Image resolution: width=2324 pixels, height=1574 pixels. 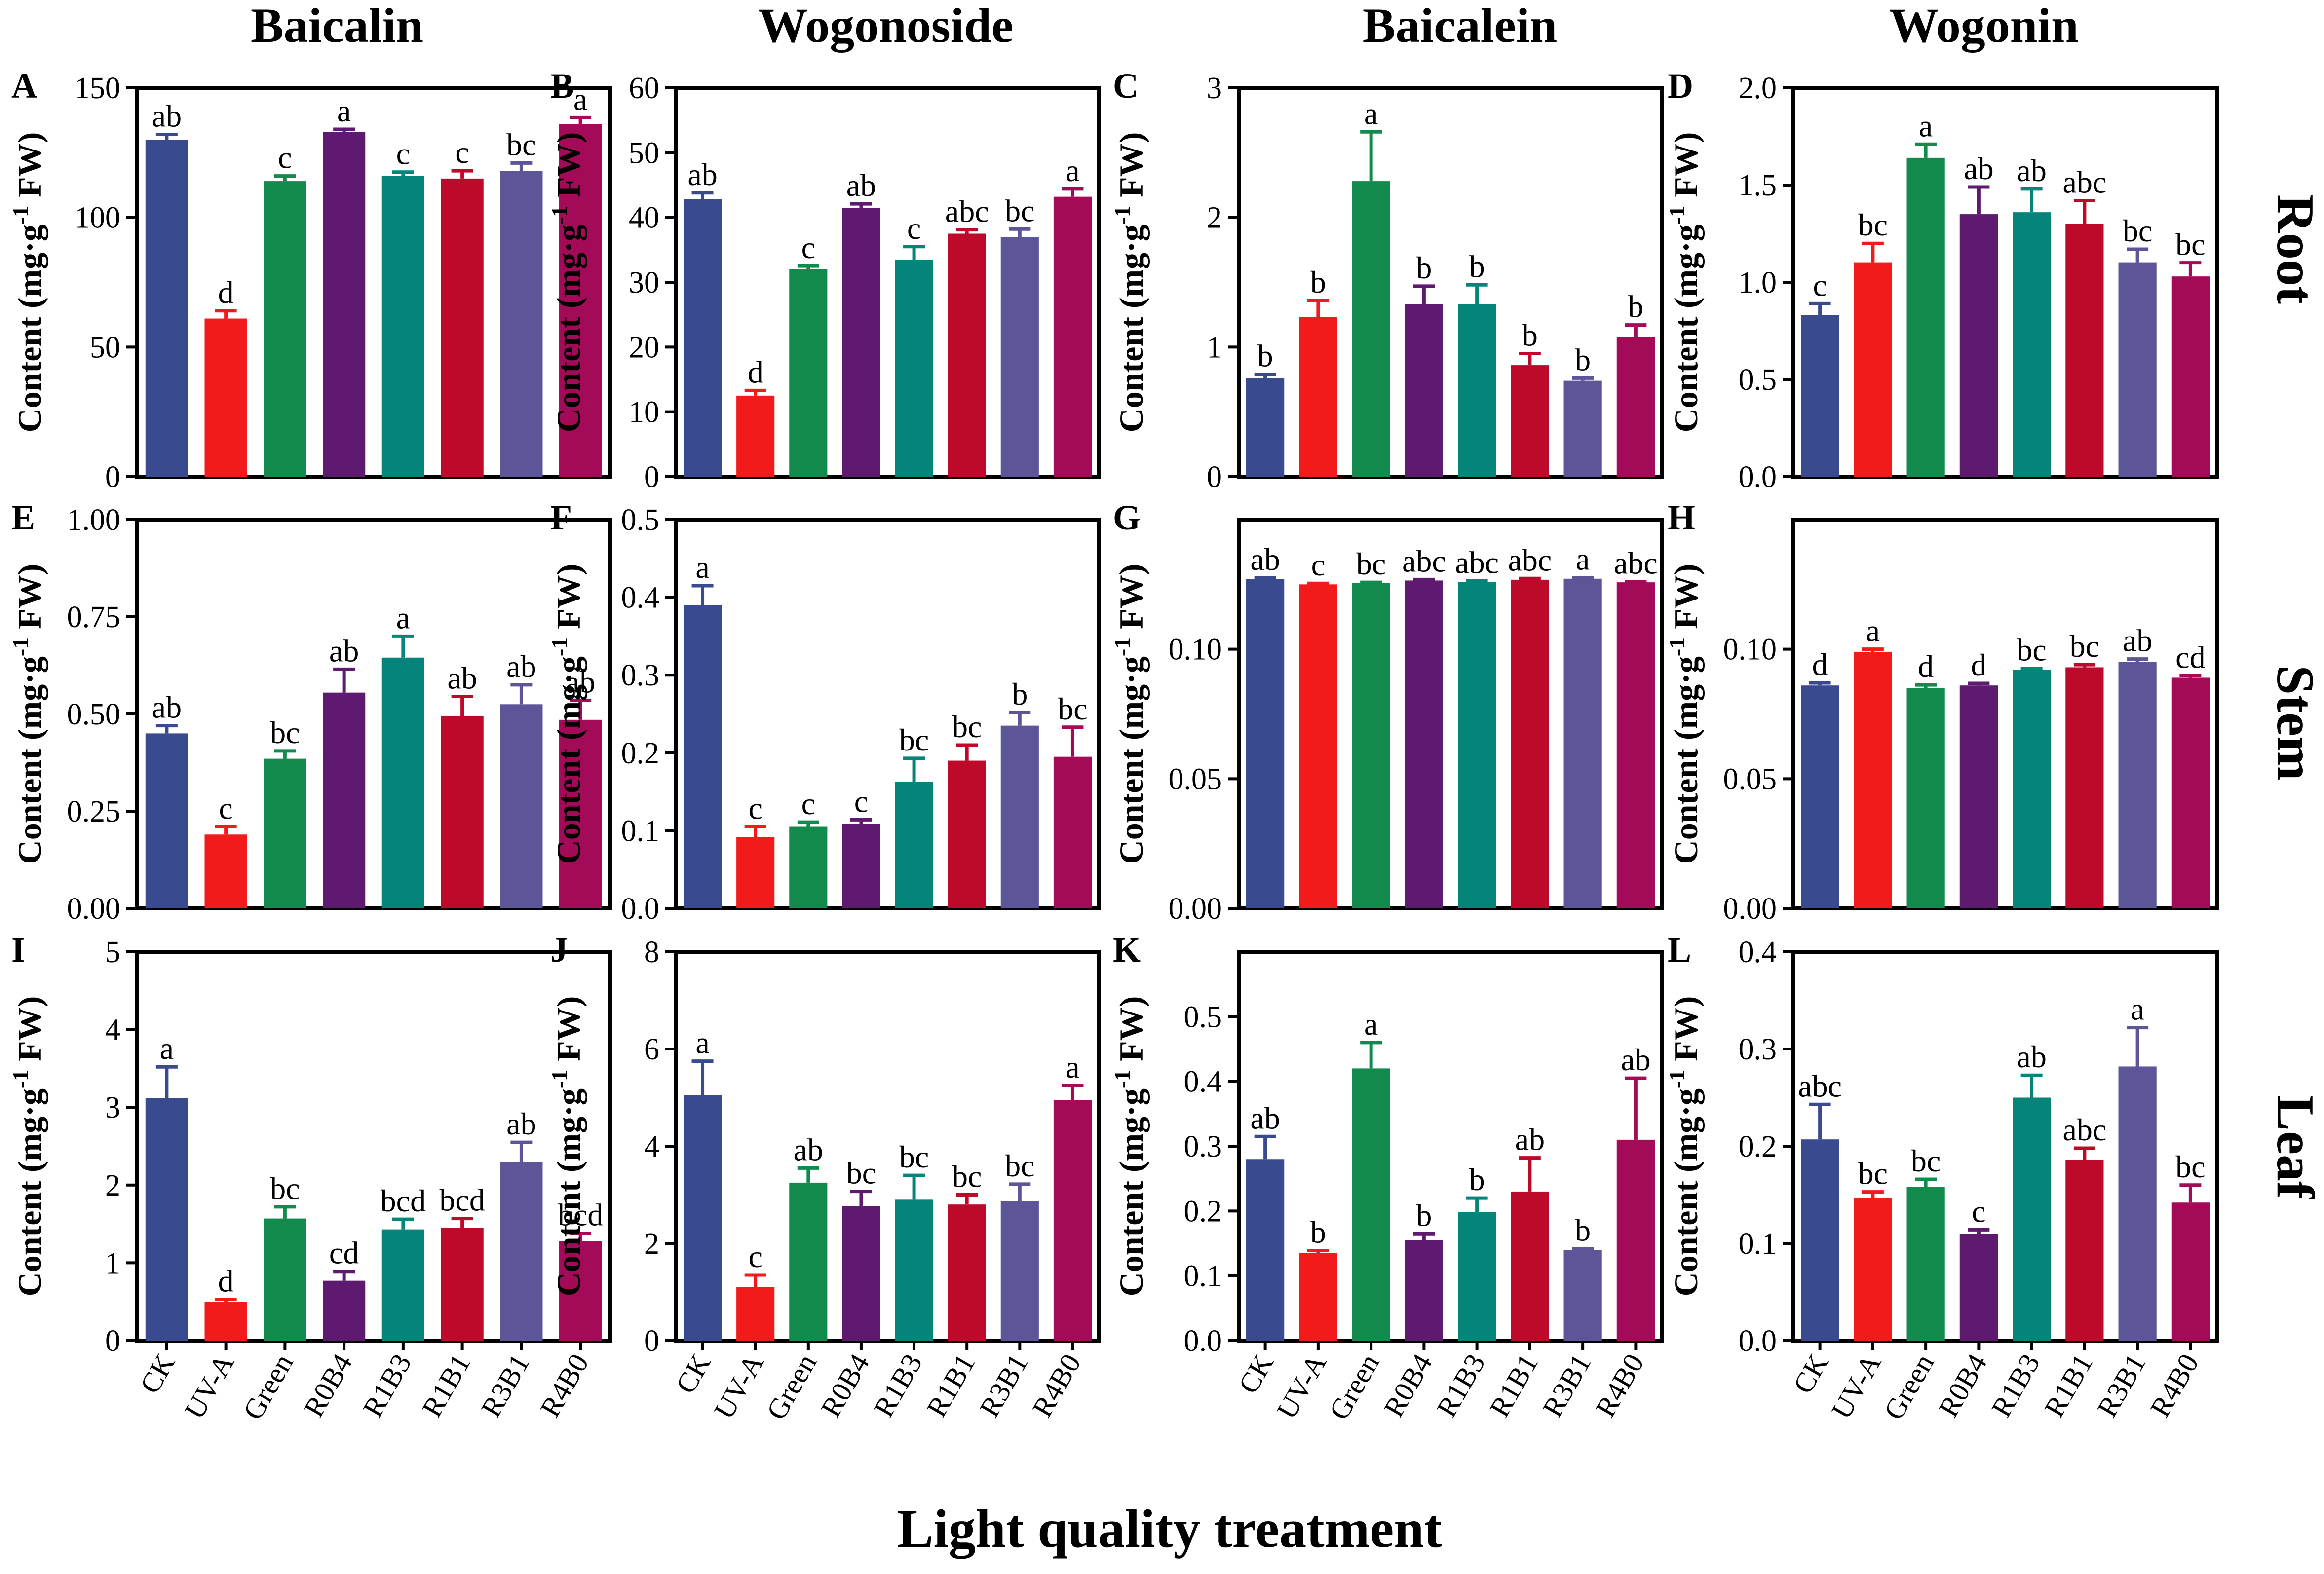 I want to click on y-tick-label: 2.0, so click(x=1758, y=88).